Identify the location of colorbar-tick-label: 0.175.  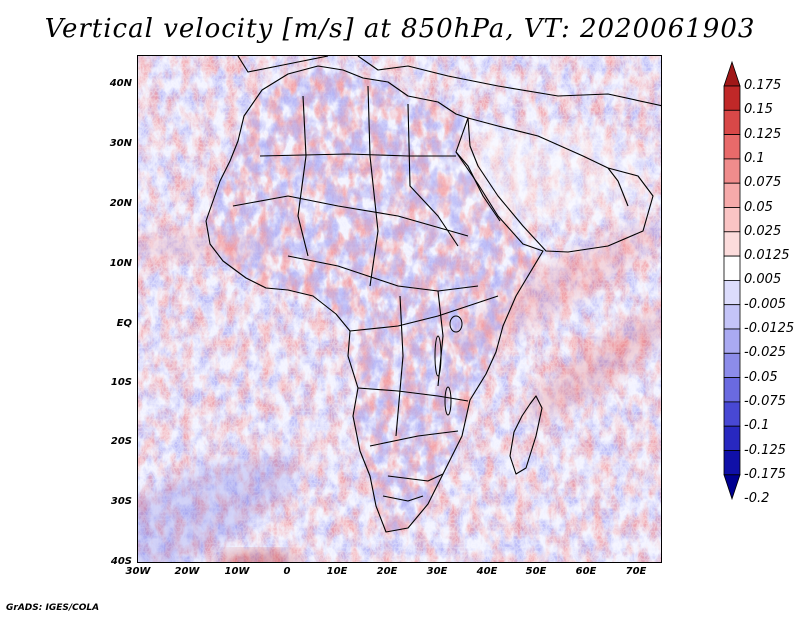
(763, 85).